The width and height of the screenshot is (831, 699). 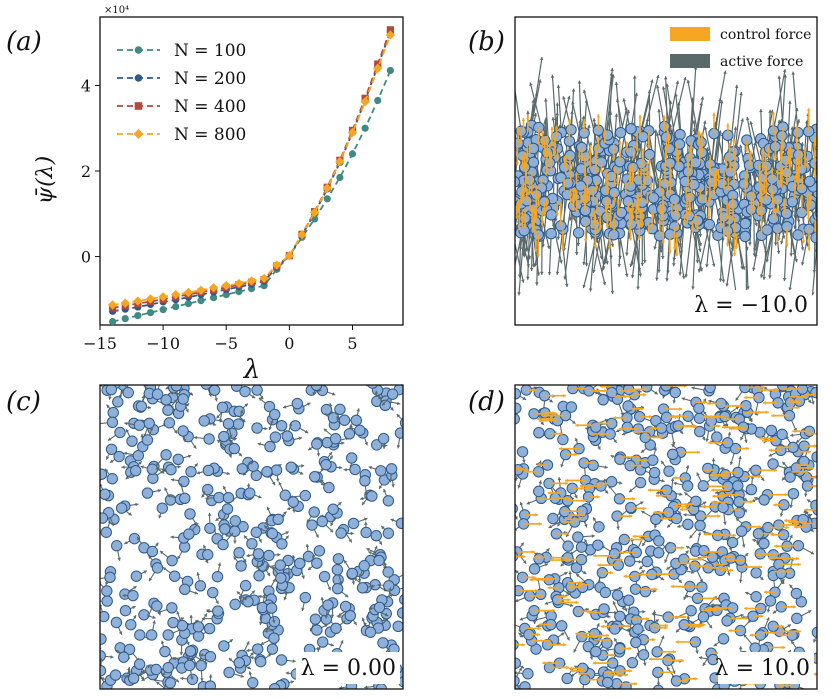 I want to click on panel-c-label: (c), so click(x=23, y=402).